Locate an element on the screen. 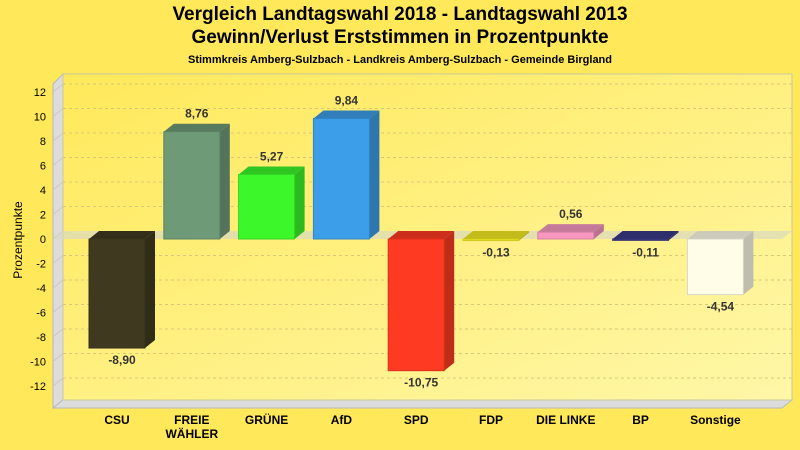 This screenshot has height=450, width=800. x-category-label: GRÜNE is located at coordinates (266, 419).